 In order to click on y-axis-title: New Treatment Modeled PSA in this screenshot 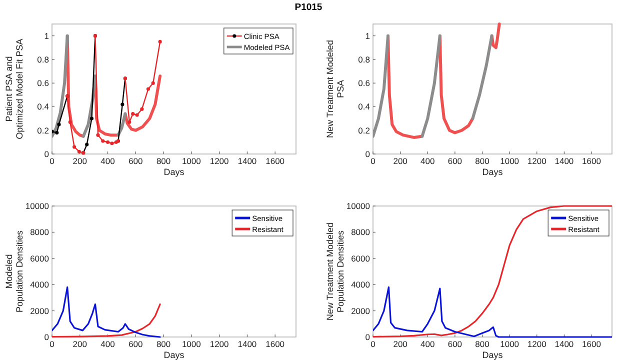, I will do `click(335, 89)`.